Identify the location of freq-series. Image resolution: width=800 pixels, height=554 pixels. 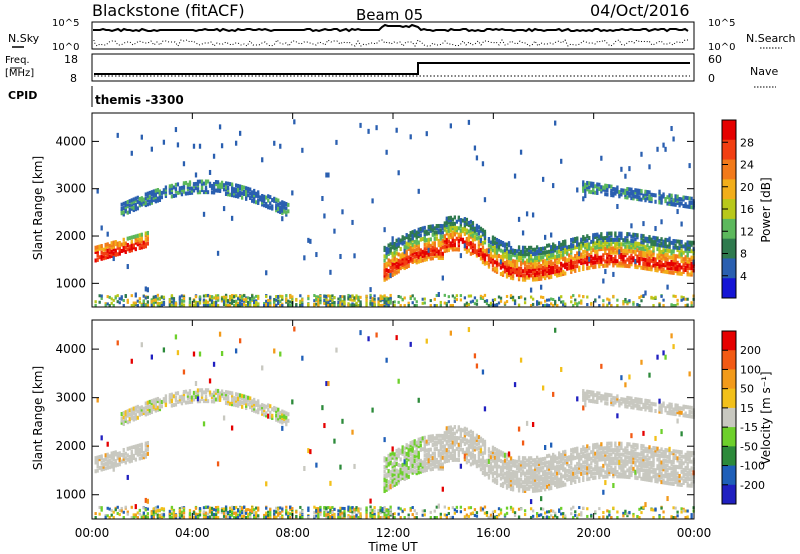
(392, 68).